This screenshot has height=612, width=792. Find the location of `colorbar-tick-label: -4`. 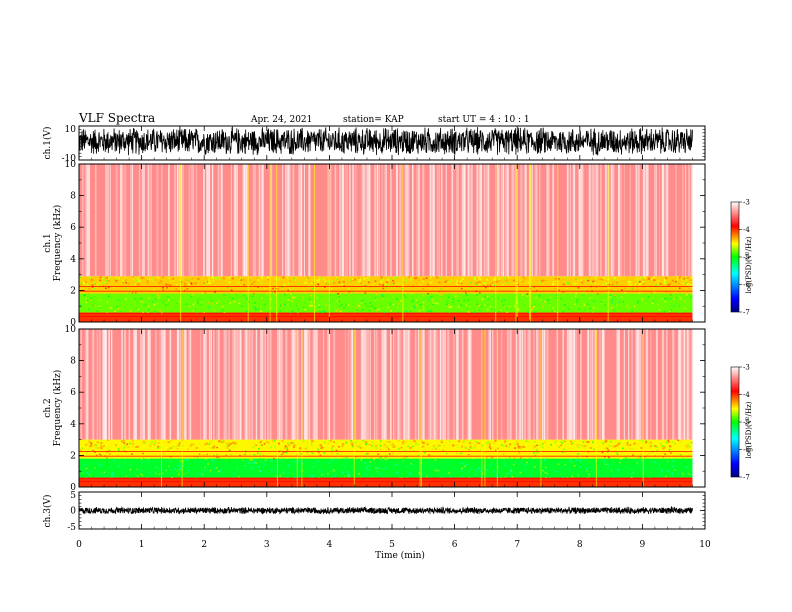

colorbar-tick-label: -4 is located at coordinates (746, 230).